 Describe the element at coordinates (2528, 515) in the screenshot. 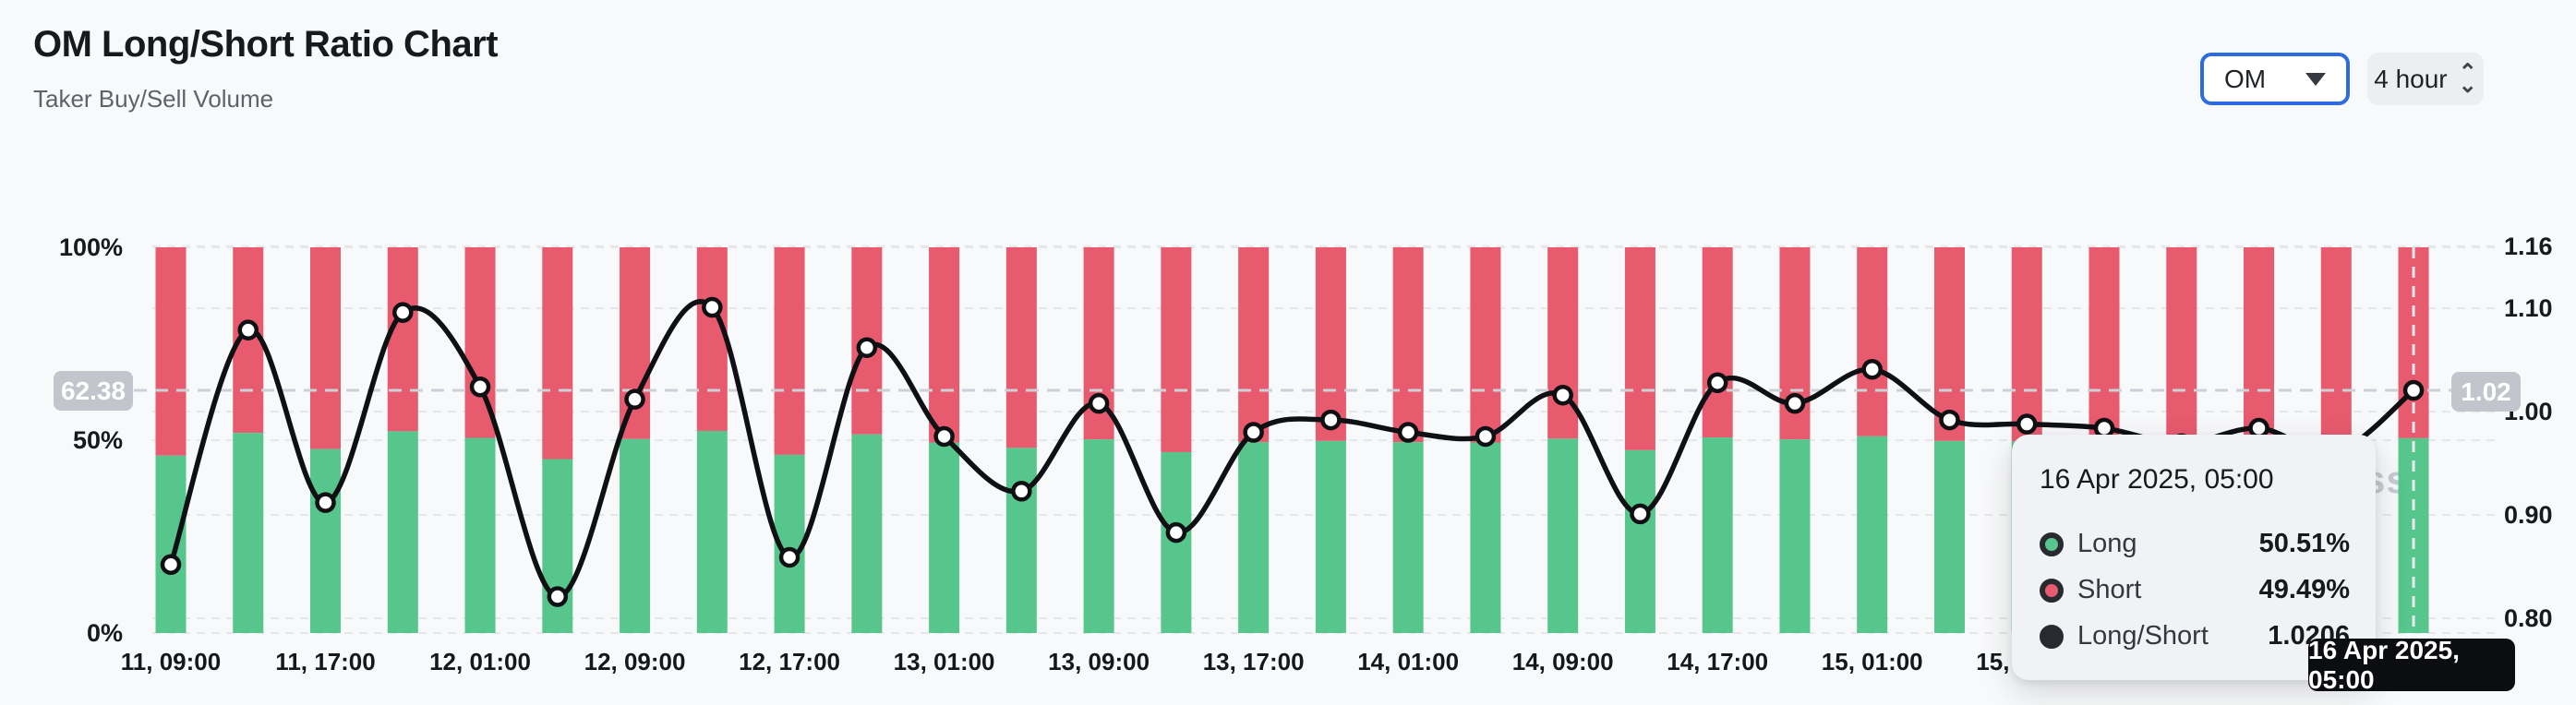

I see `right-axis-tick-label: 0.90` at that location.